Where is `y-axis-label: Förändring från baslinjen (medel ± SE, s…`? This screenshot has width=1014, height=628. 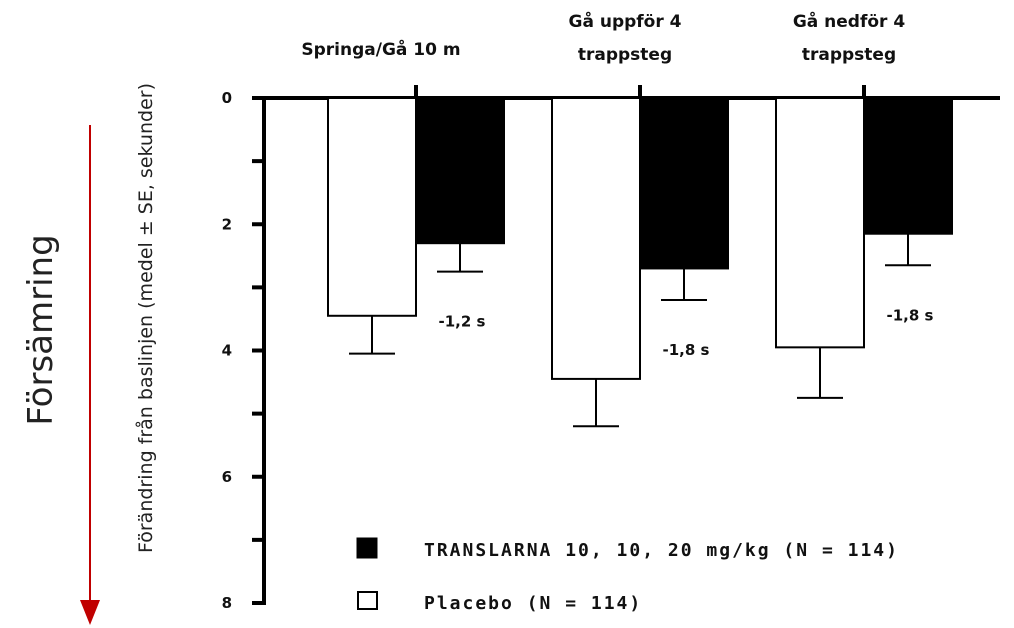 y-axis-label: Förändring från baslinjen (medel ± SE, s… is located at coordinates (145, 318).